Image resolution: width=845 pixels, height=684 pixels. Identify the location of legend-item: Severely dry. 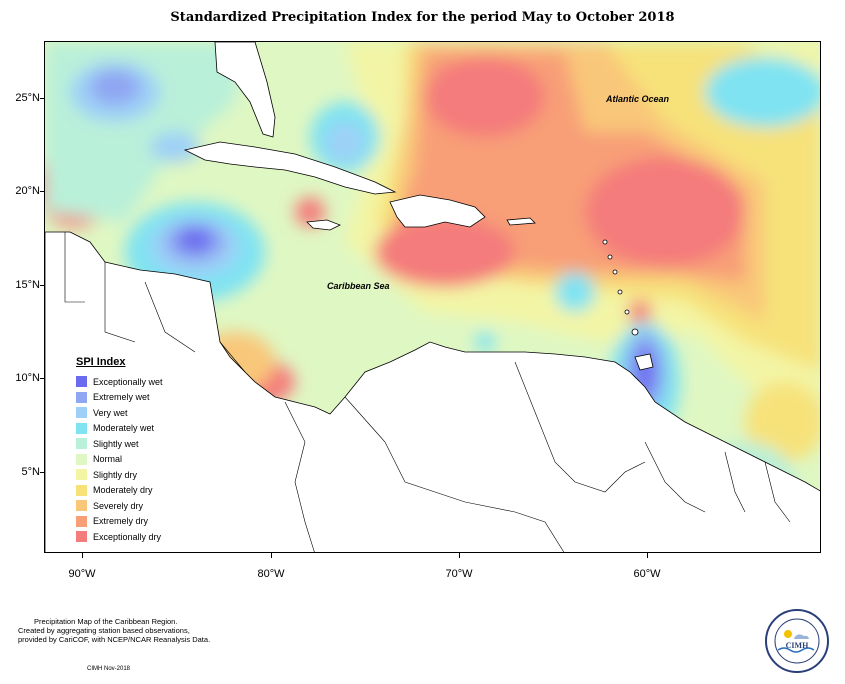
(119, 506).